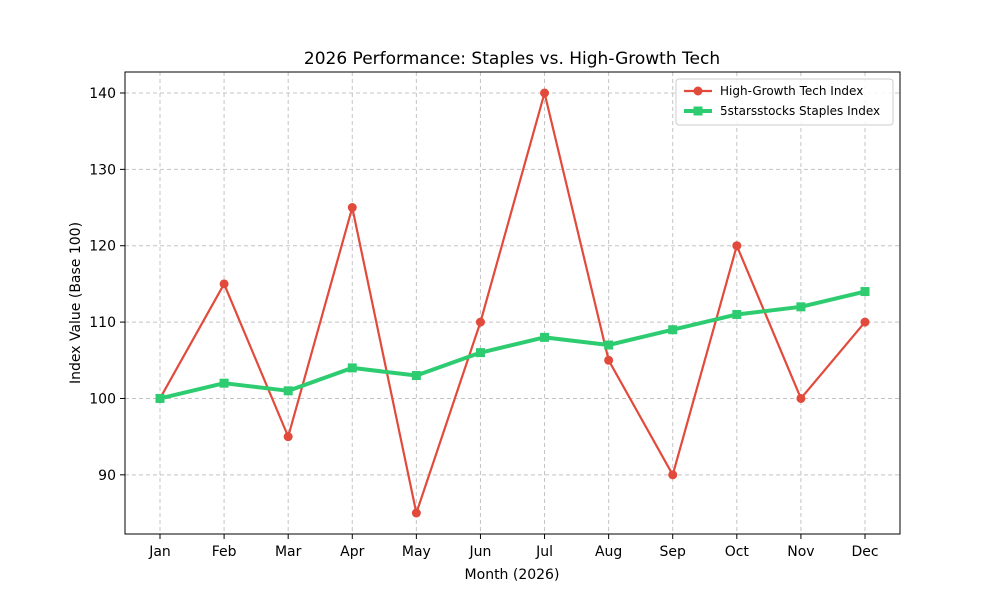  I want to click on legend-label: 5starsstocks Staples Index, so click(800, 111).